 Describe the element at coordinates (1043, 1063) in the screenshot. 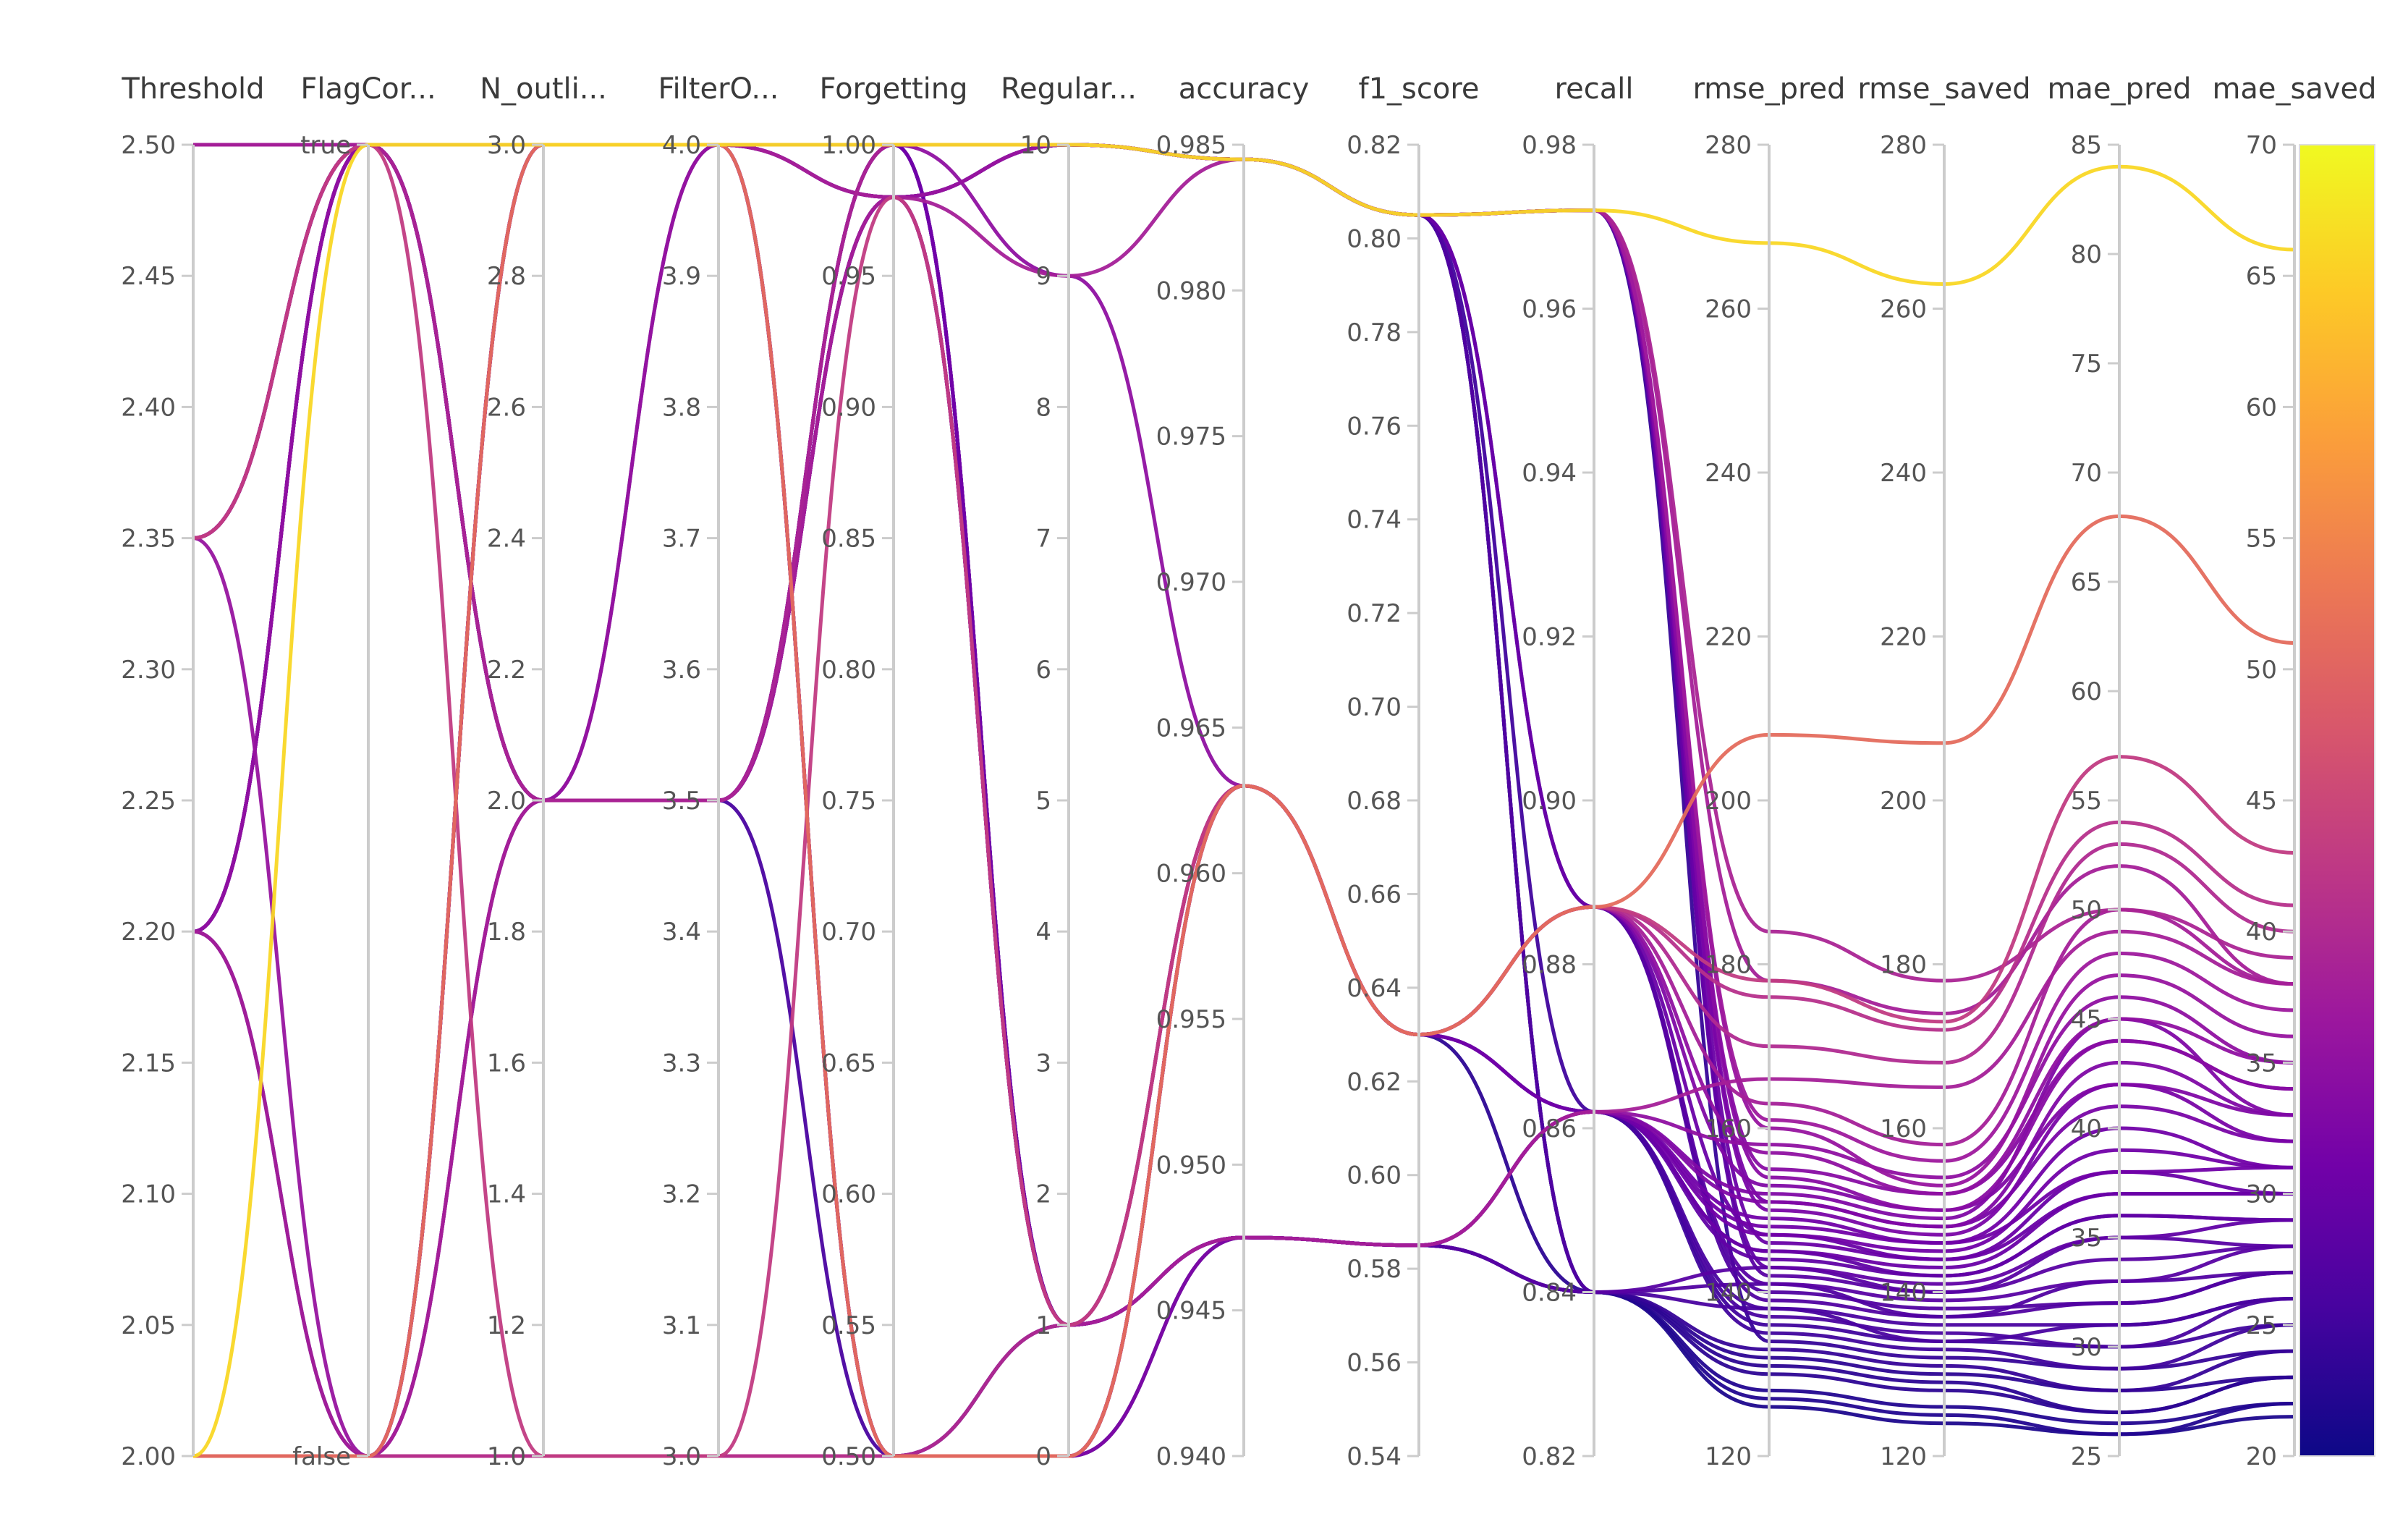

I see `tick-label: 3` at that location.